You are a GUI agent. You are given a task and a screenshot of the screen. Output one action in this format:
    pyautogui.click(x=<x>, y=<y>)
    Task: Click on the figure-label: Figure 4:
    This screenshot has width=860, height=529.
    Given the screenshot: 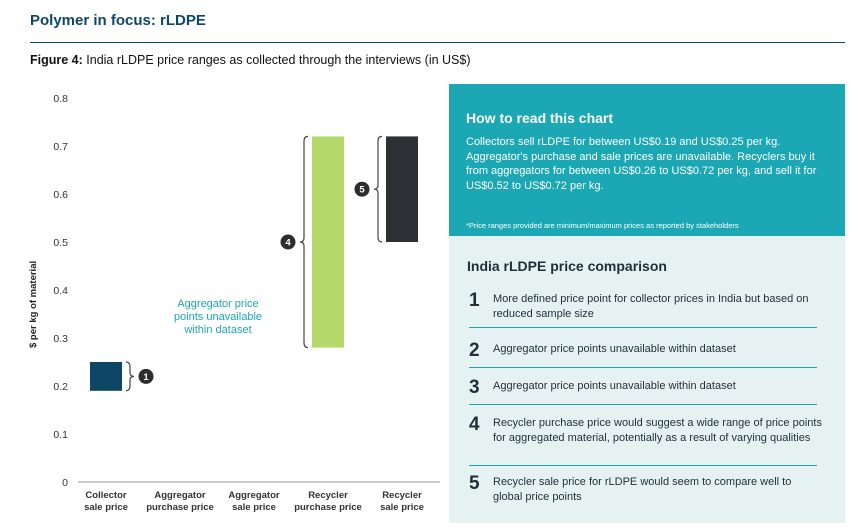 What is the action you would take?
    pyautogui.click(x=56, y=60)
    